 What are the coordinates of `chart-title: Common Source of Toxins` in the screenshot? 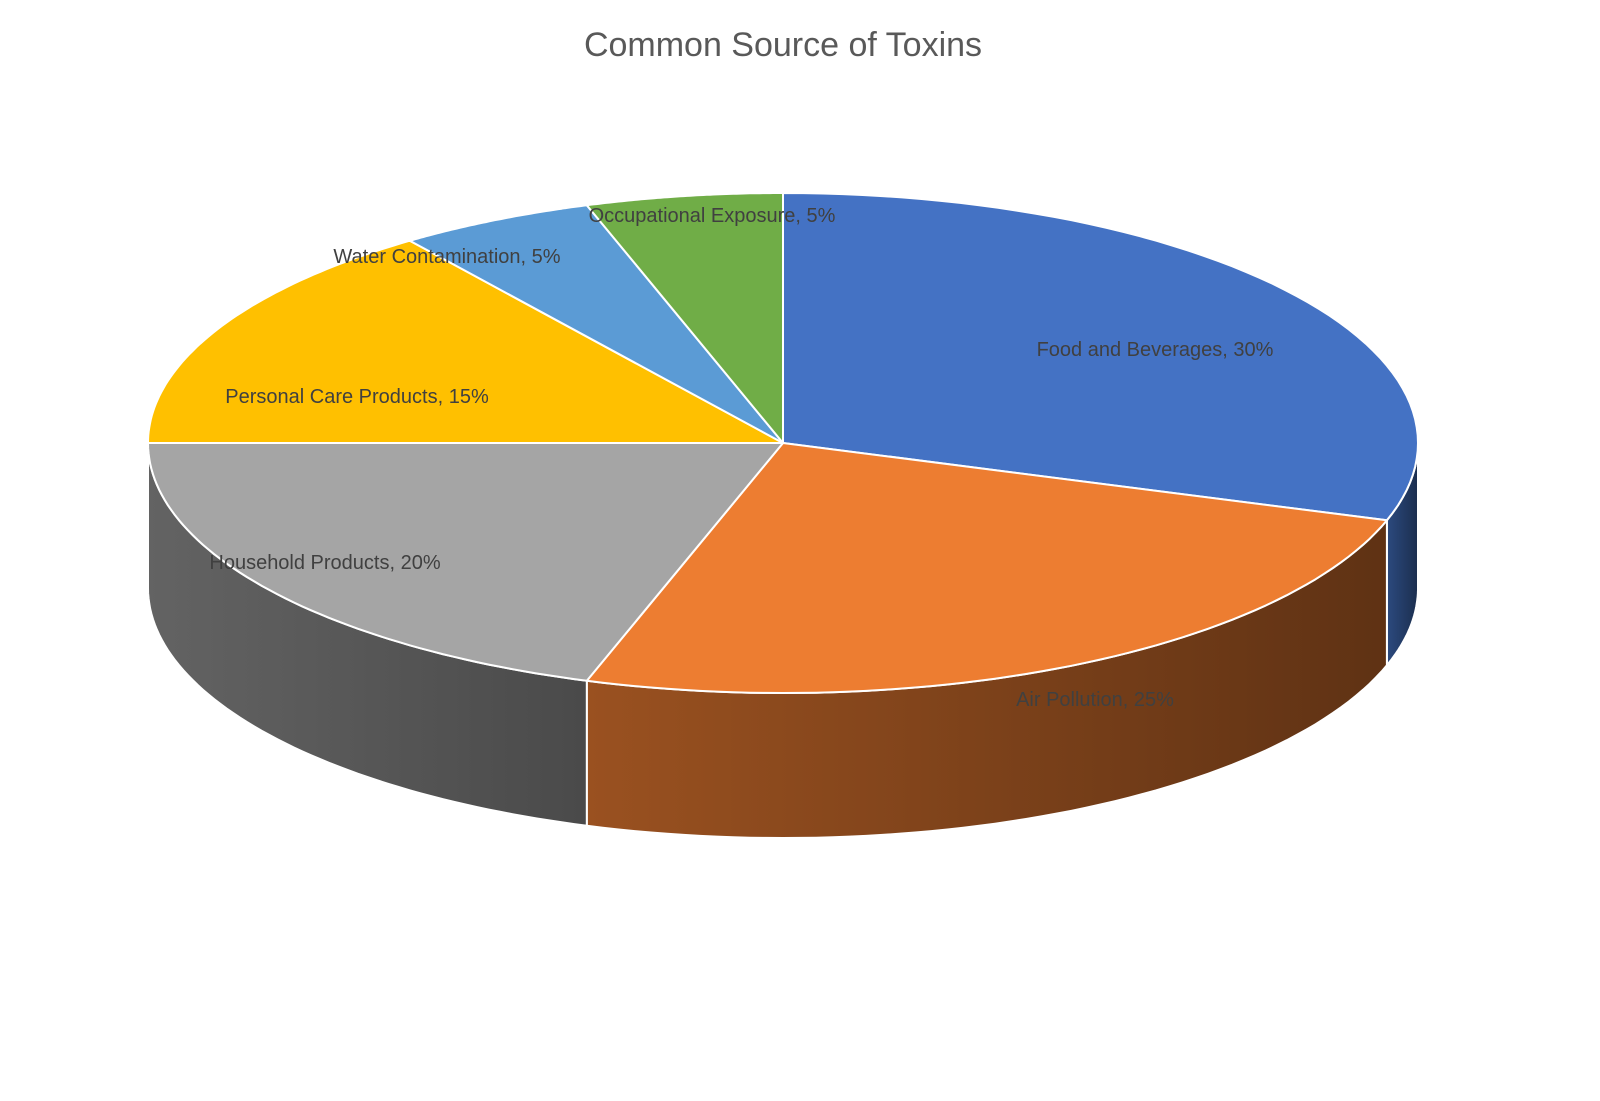 It's located at (783, 45).